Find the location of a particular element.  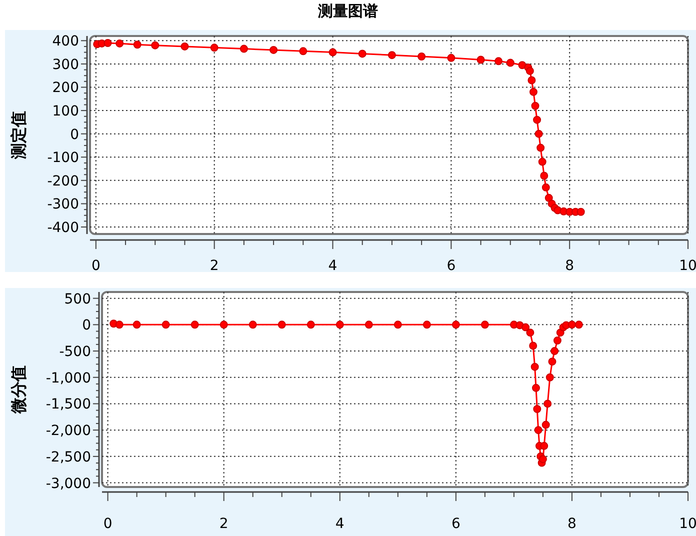

y-tick-label: -200 is located at coordinates (63, 181).